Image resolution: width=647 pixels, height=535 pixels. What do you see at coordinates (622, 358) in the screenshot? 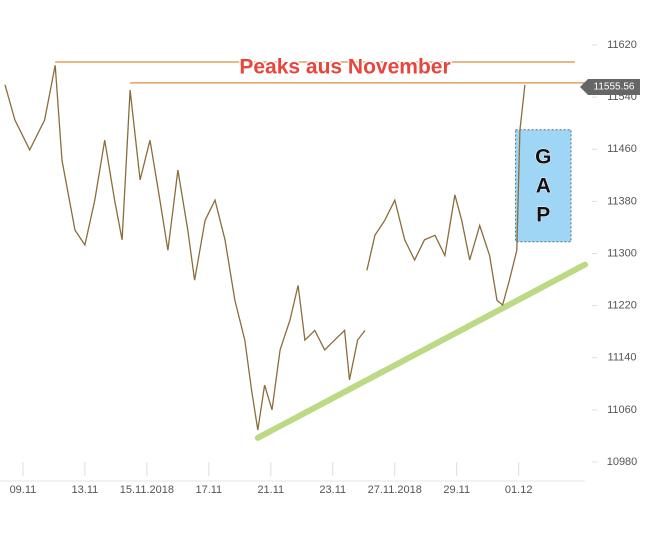
I see `y-tick-label: 11140` at bounding box center [622, 358].